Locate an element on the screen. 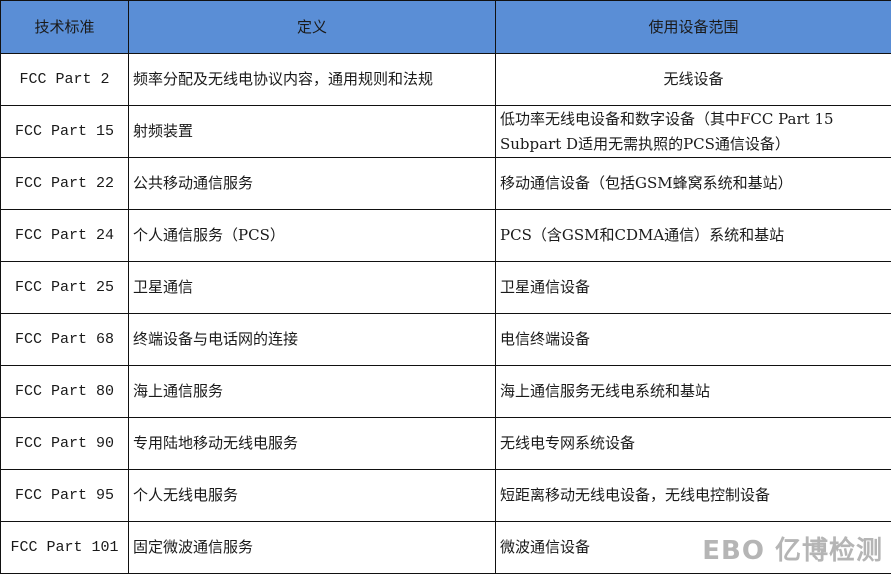 The image size is (891, 575). cell-scope: 移动通信设备（包括GSM蜂窝系统和基站） is located at coordinates (693, 183).